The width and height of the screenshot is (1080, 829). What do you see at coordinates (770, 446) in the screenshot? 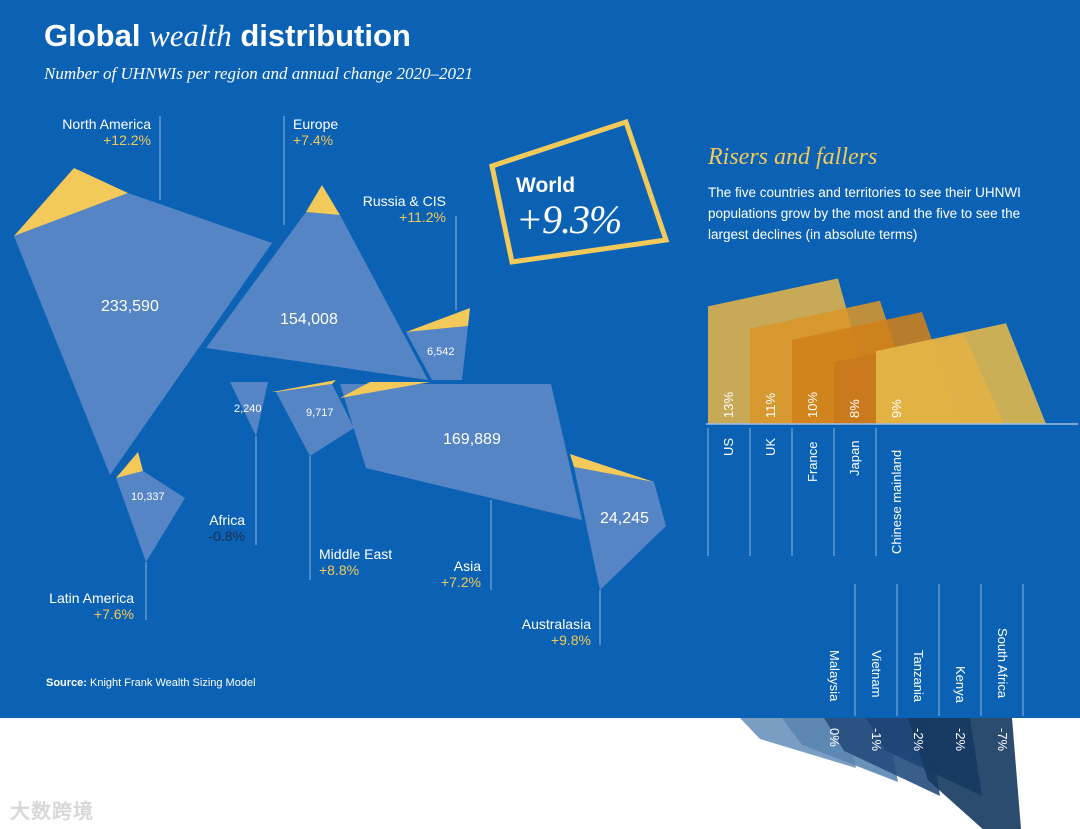
I see `riser-country-label: UK` at bounding box center [770, 446].